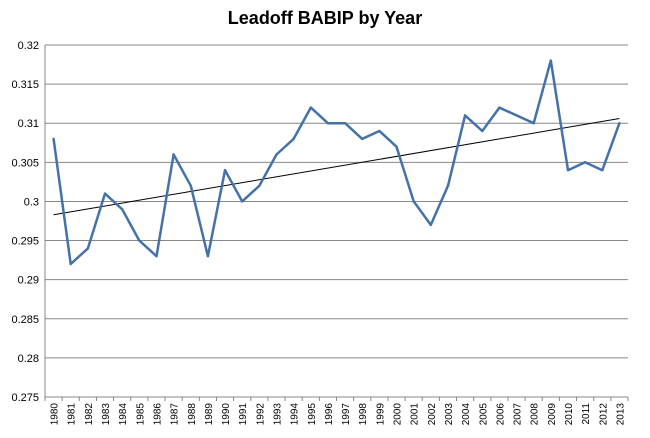 The height and width of the screenshot is (438, 650). What do you see at coordinates (260, 414) in the screenshot?
I see `x-tick-label: 1992` at bounding box center [260, 414].